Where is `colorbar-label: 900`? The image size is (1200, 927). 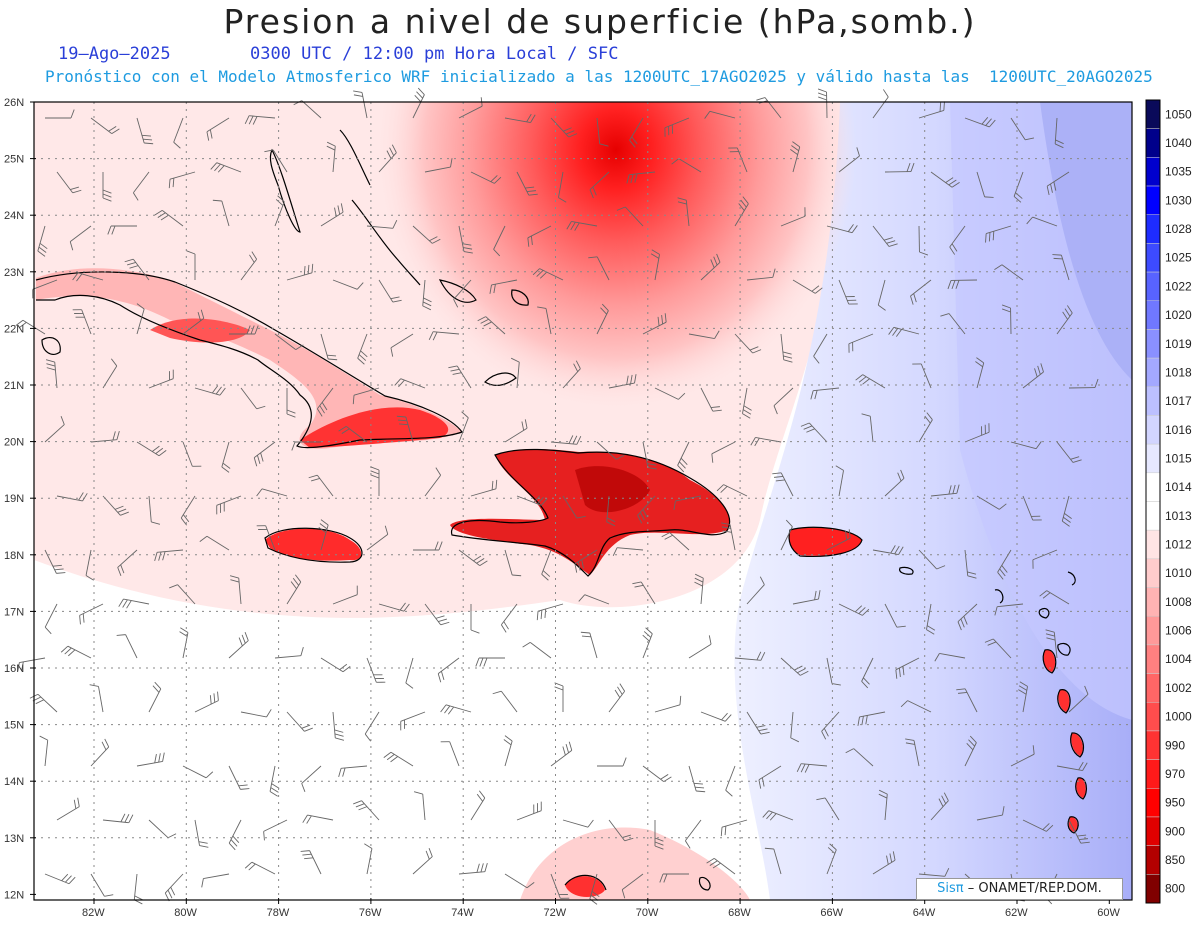 colorbar-label: 900 is located at coordinates (1175, 831).